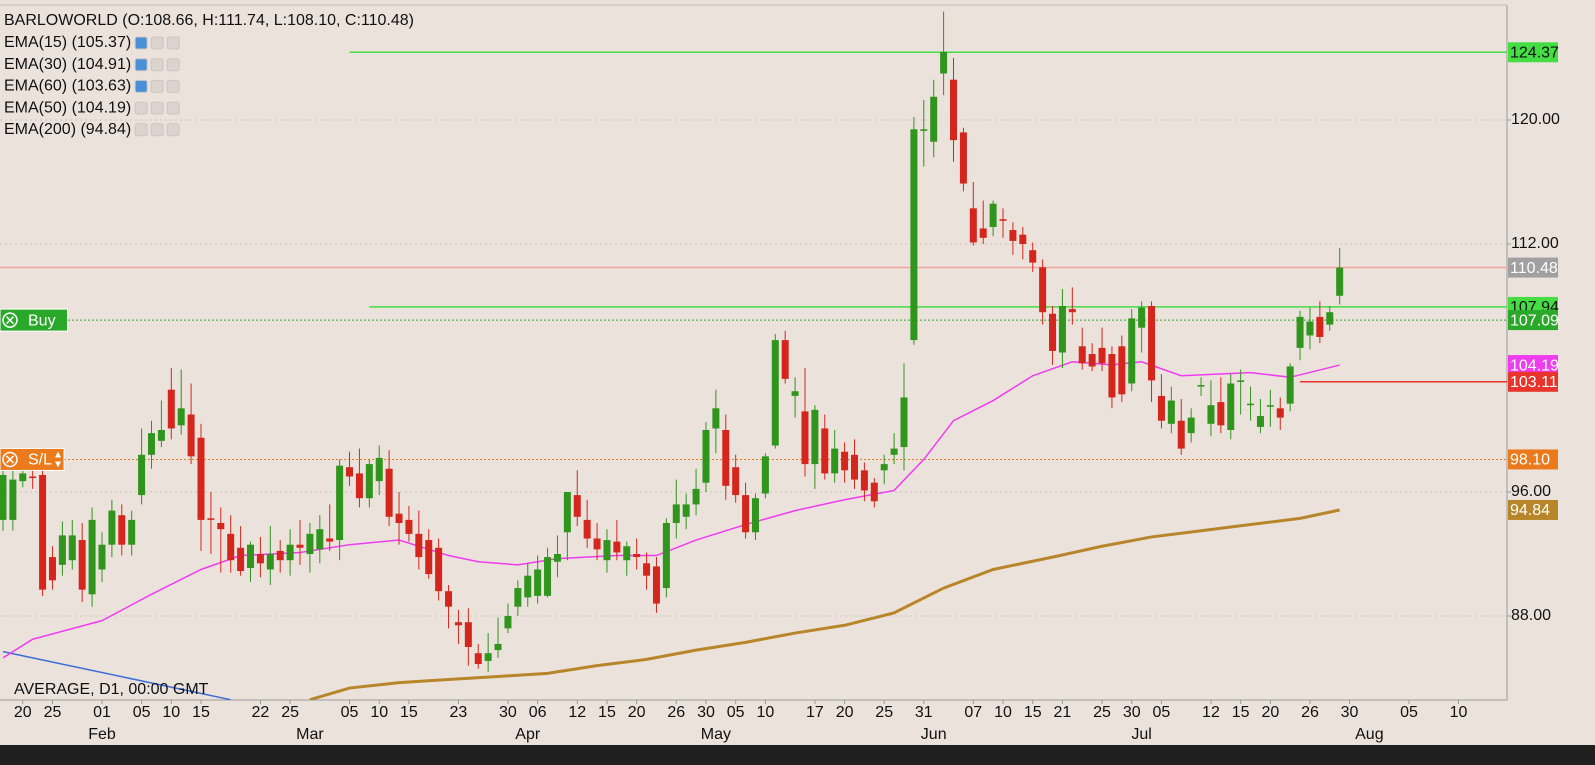 This screenshot has width=1595, height=765. Describe the element at coordinates (10, 459) in the screenshot. I see `close-icon-cross` at that location.